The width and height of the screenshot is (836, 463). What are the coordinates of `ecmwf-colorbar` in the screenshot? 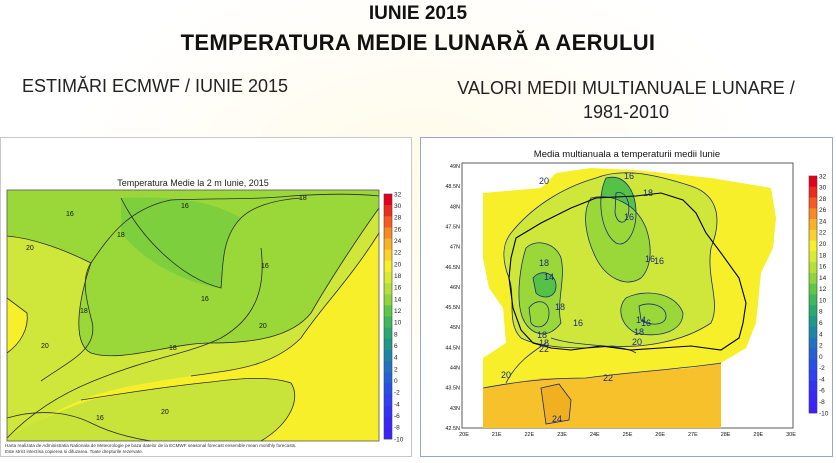 It's located at (388, 316).